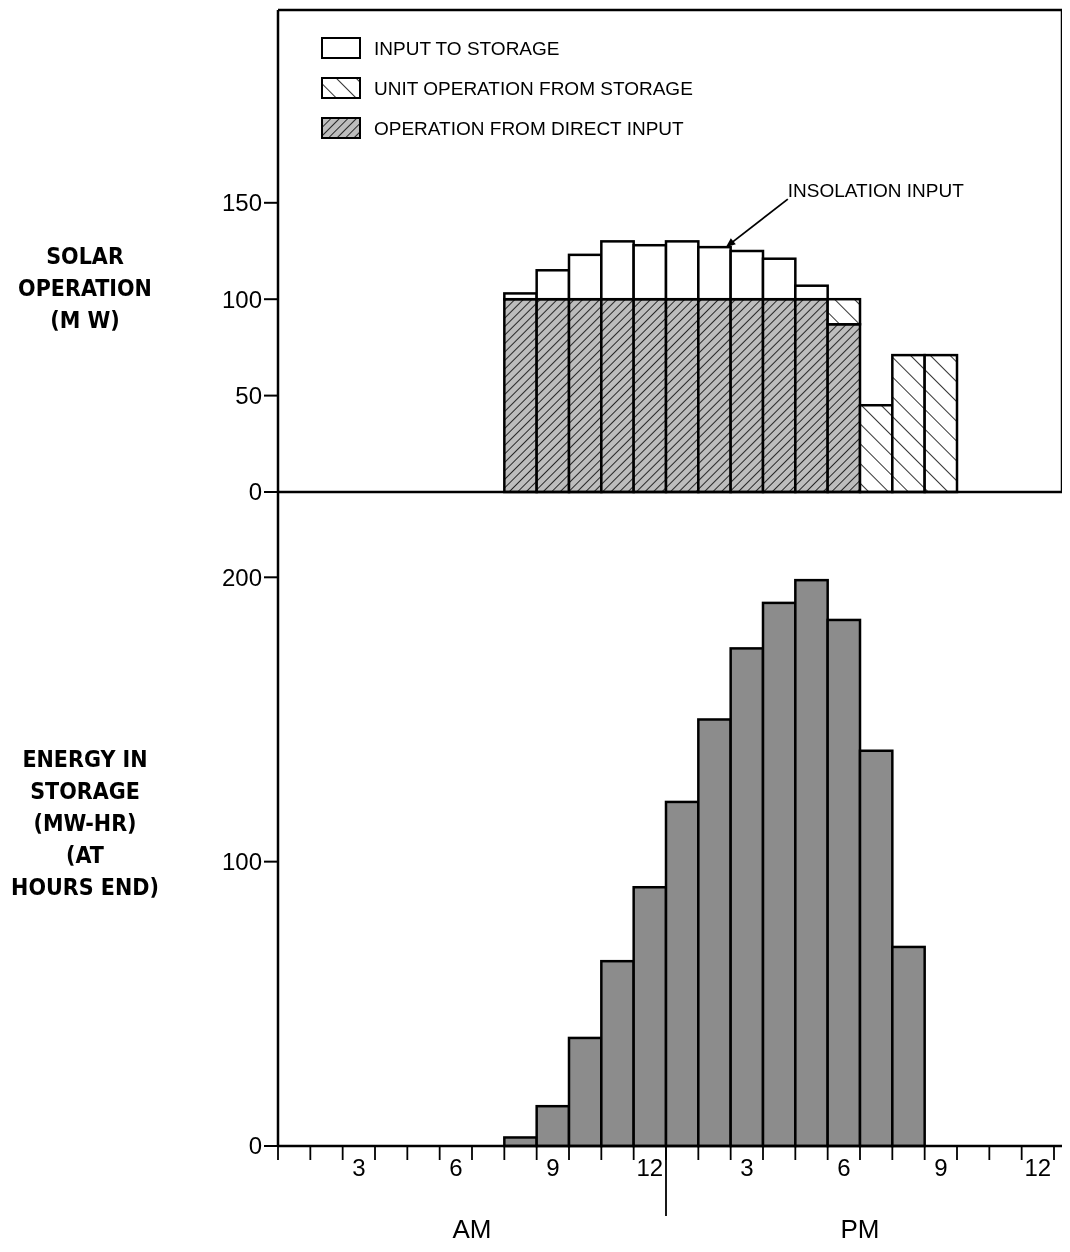 The width and height of the screenshot is (1070, 1252). I want to click on y-tick-label: 150, so click(241, 203).